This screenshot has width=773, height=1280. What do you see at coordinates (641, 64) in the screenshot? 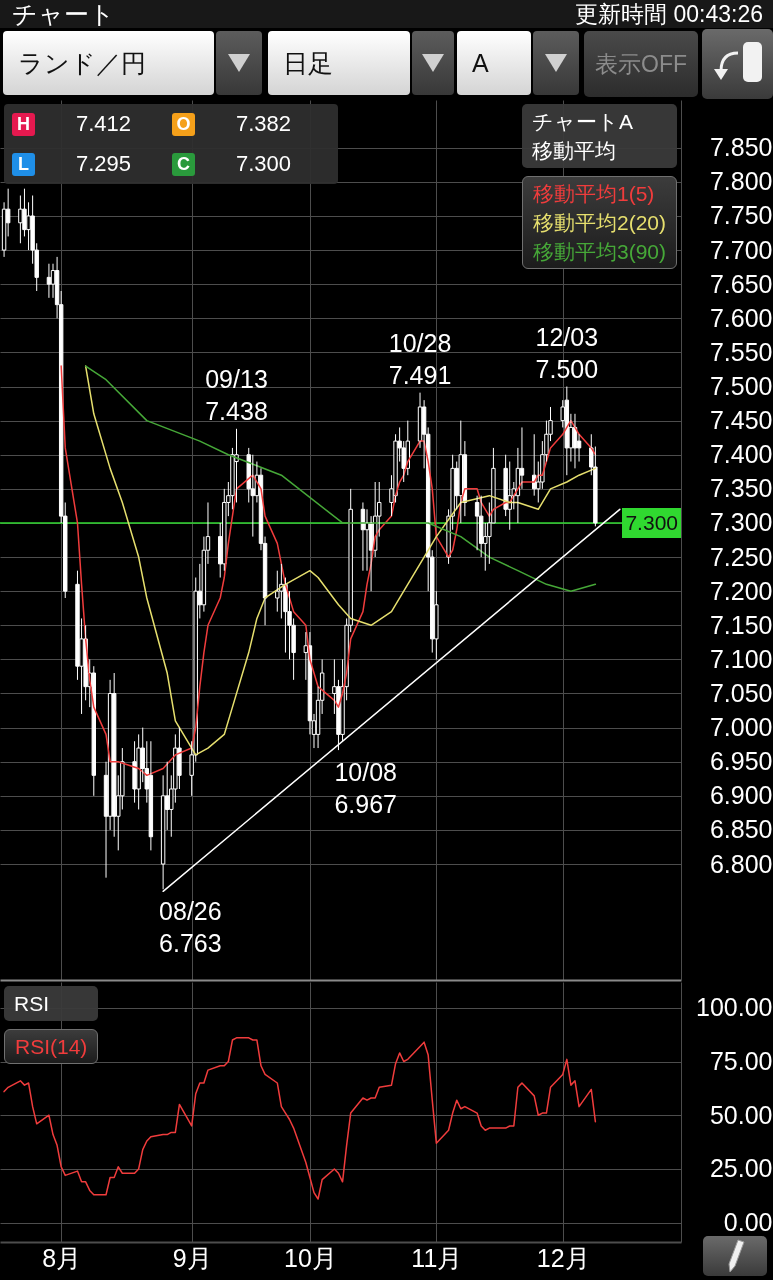
I see `button: 表示OFF` at bounding box center [641, 64].